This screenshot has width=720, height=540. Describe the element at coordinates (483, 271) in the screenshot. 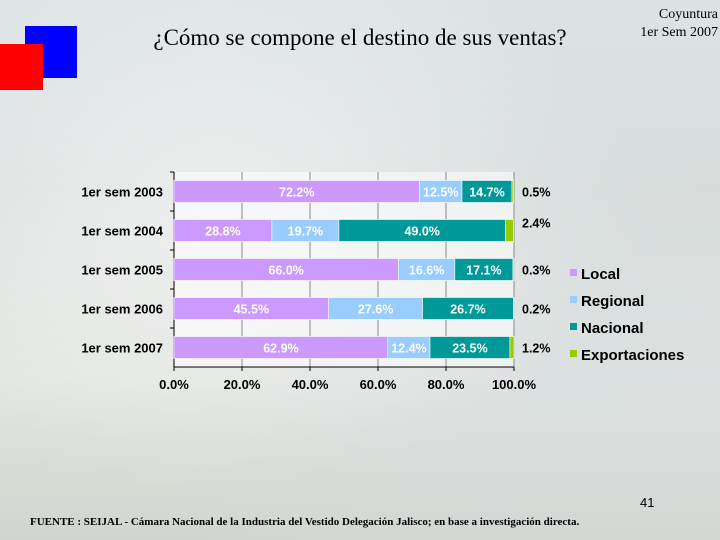

I see `data-label: 17.1%` at that location.